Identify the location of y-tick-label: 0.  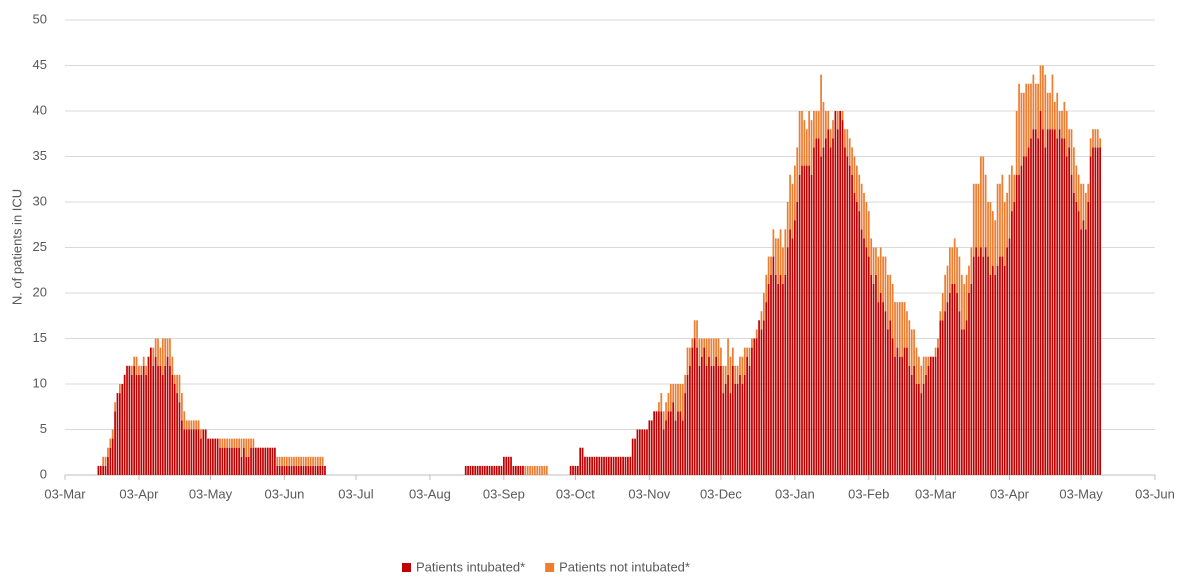
(43, 473).